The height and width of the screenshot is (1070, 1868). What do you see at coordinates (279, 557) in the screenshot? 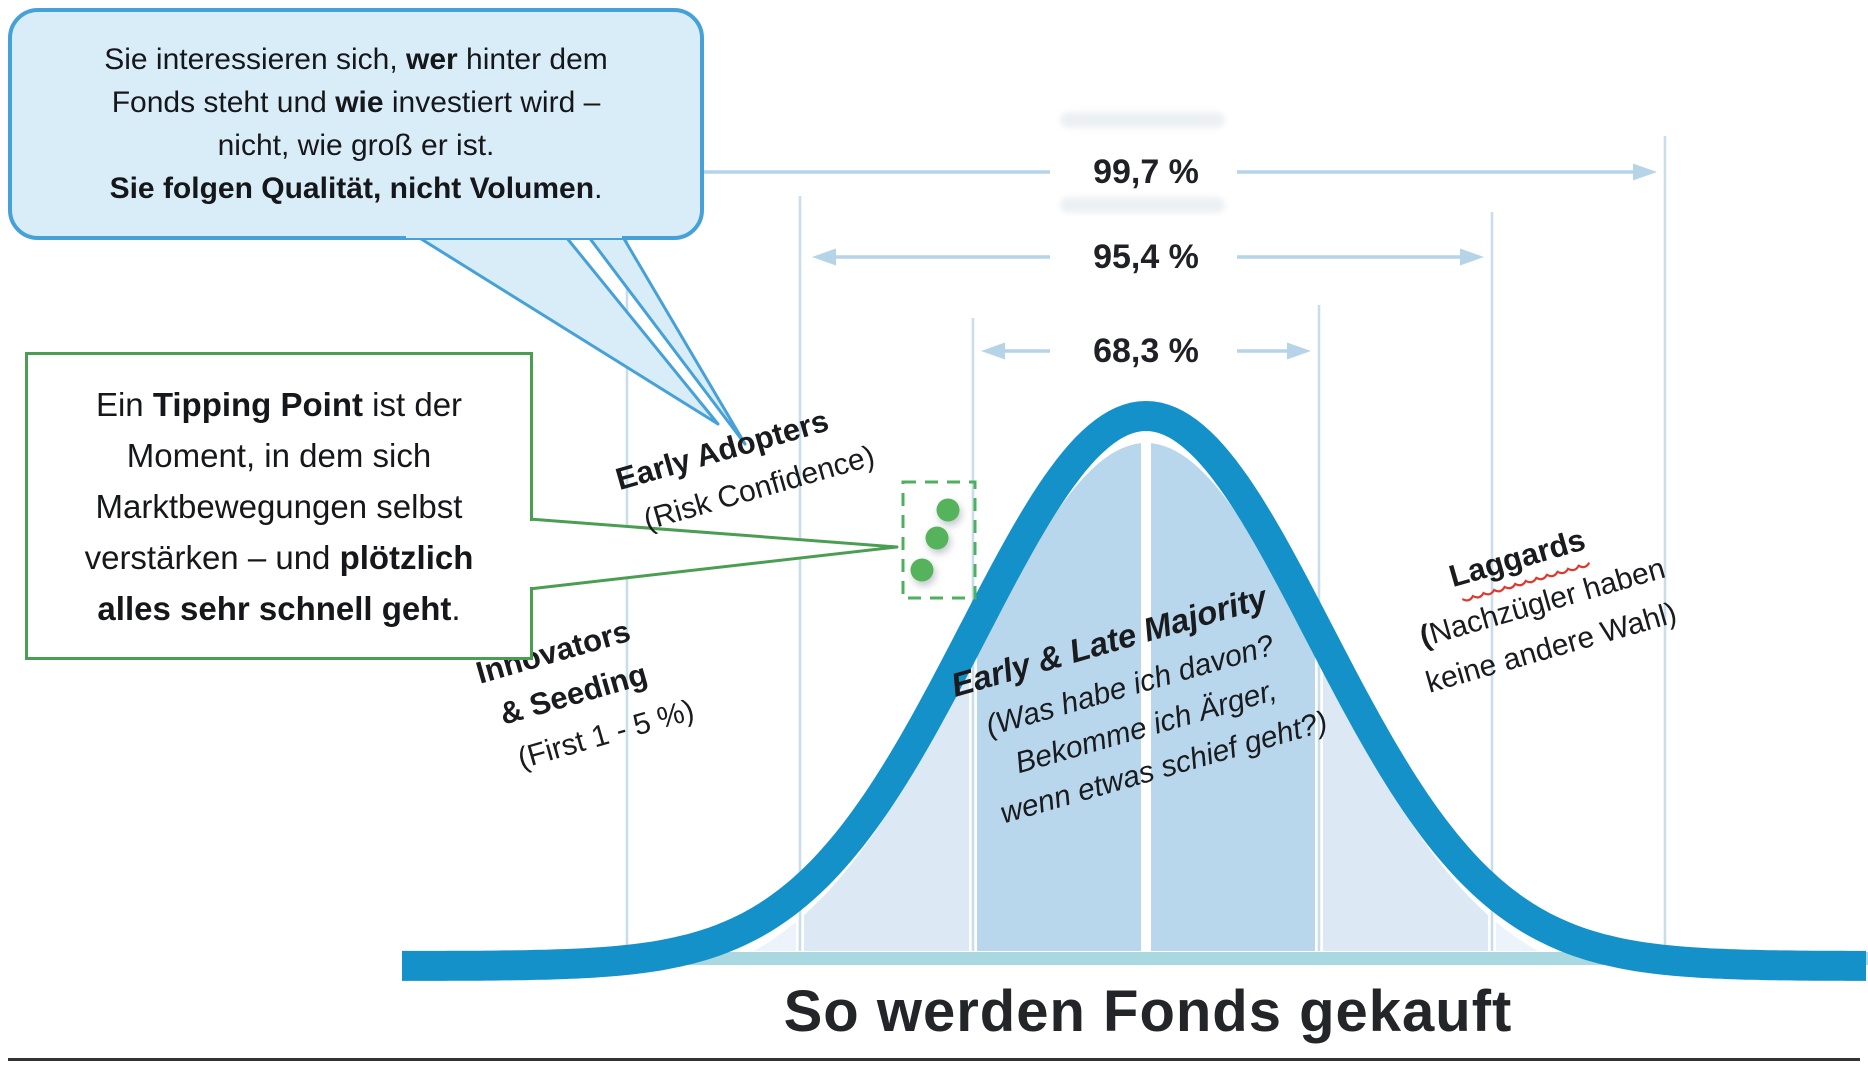
I see `tipping-line-4: verstärken – und plötzlich` at bounding box center [279, 557].